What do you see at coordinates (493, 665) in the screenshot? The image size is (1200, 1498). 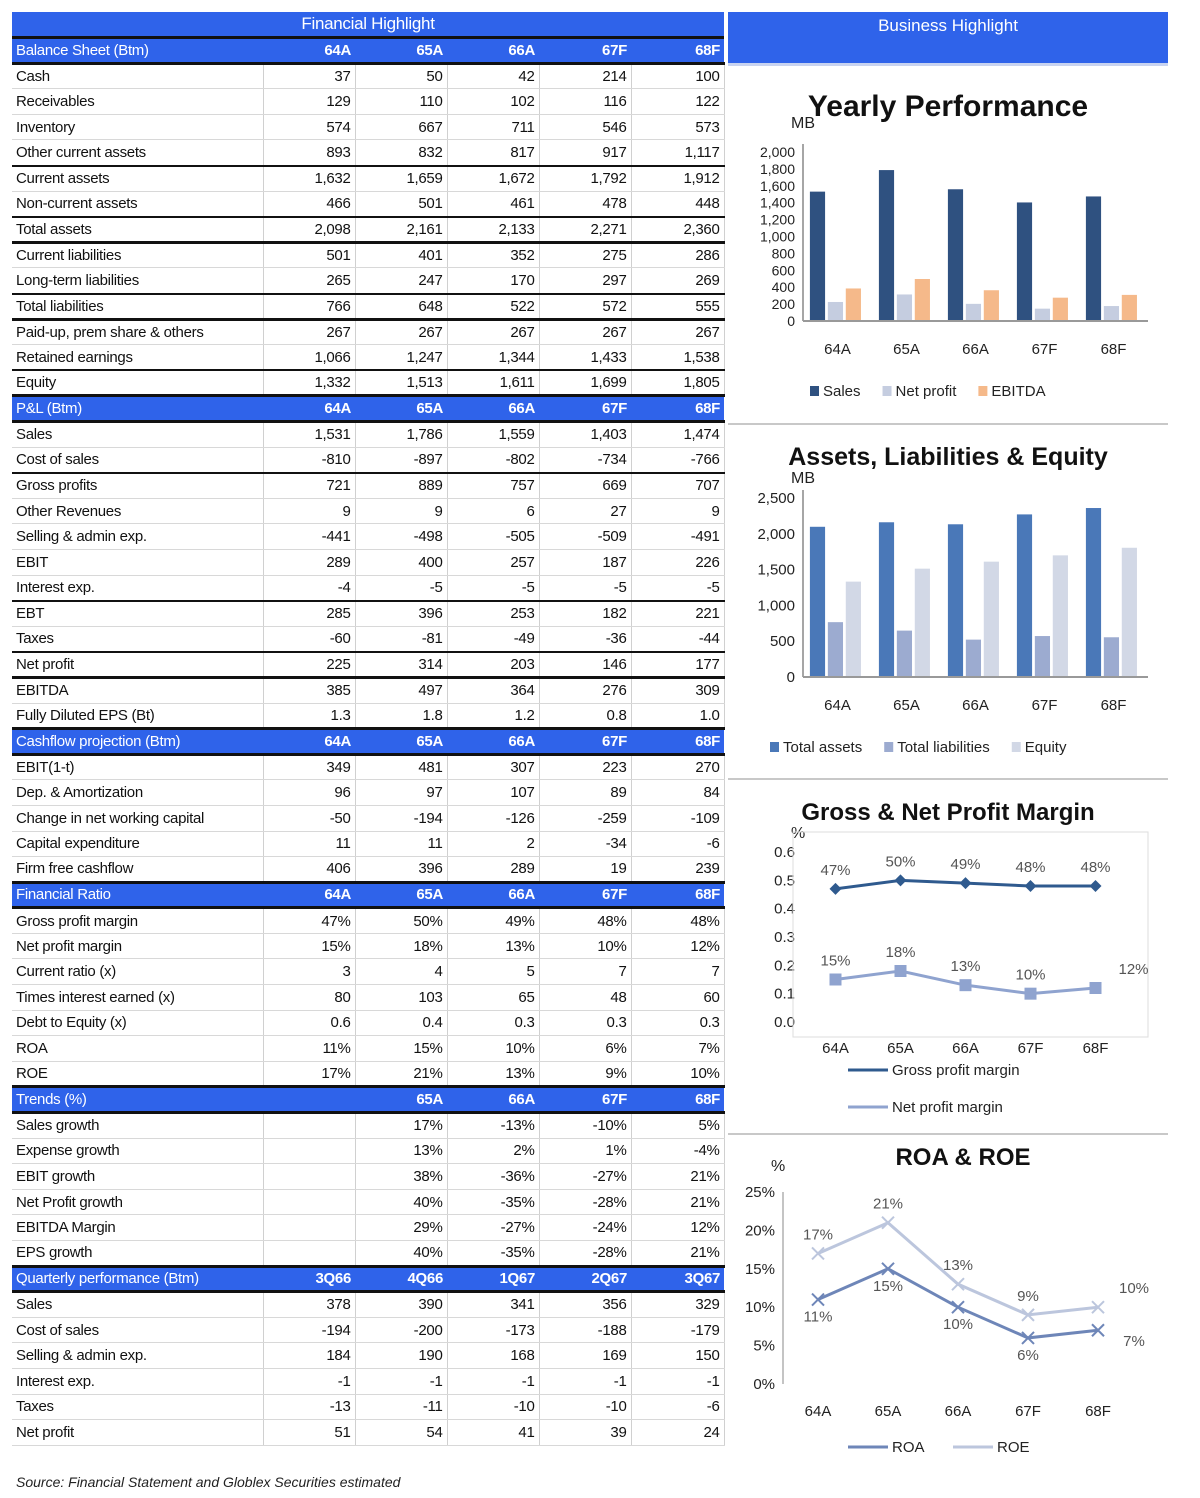 I see `cell-value: 203` at bounding box center [493, 665].